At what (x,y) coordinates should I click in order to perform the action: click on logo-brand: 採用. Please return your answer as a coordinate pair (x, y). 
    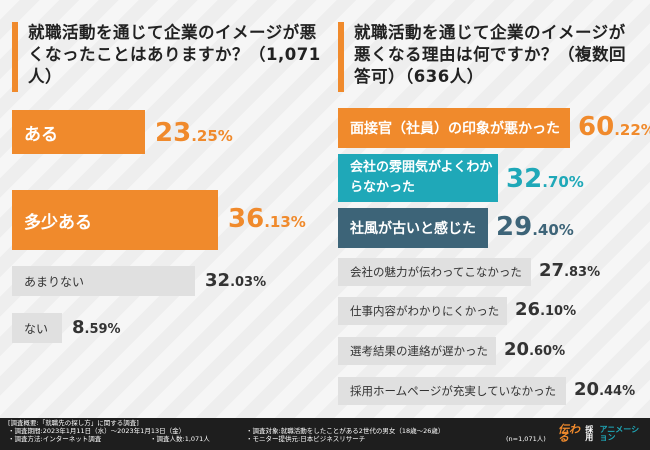
    Looking at the image, I should click on (589, 433).